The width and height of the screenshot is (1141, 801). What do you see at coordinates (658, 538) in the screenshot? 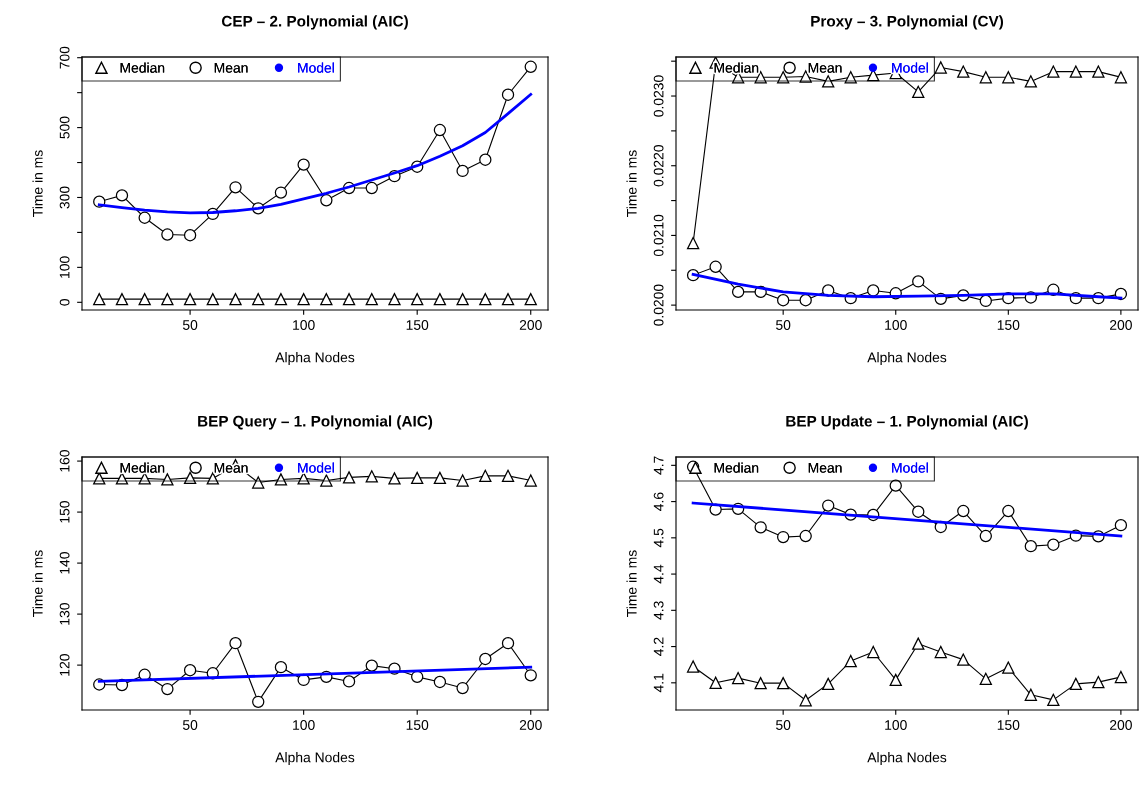
I see `y-tick-label: 4.5` at bounding box center [658, 538].